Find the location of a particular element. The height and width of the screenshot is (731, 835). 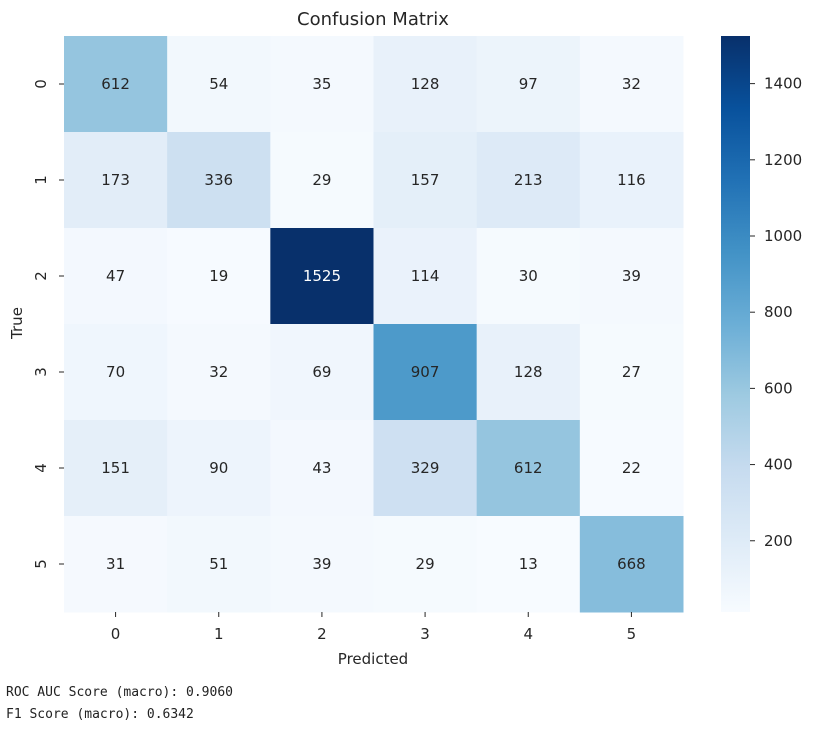

x-tick-label: 0 is located at coordinates (116, 634).